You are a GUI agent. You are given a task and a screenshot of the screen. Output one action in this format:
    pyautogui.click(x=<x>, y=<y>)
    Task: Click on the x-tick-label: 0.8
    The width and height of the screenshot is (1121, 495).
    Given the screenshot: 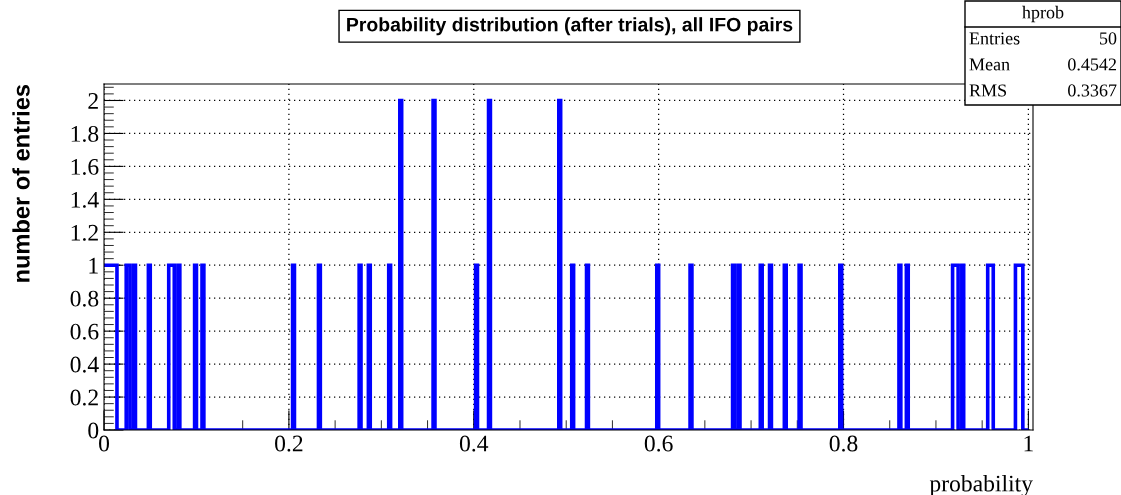 What is the action you would take?
    pyautogui.click(x=843, y=443)
    